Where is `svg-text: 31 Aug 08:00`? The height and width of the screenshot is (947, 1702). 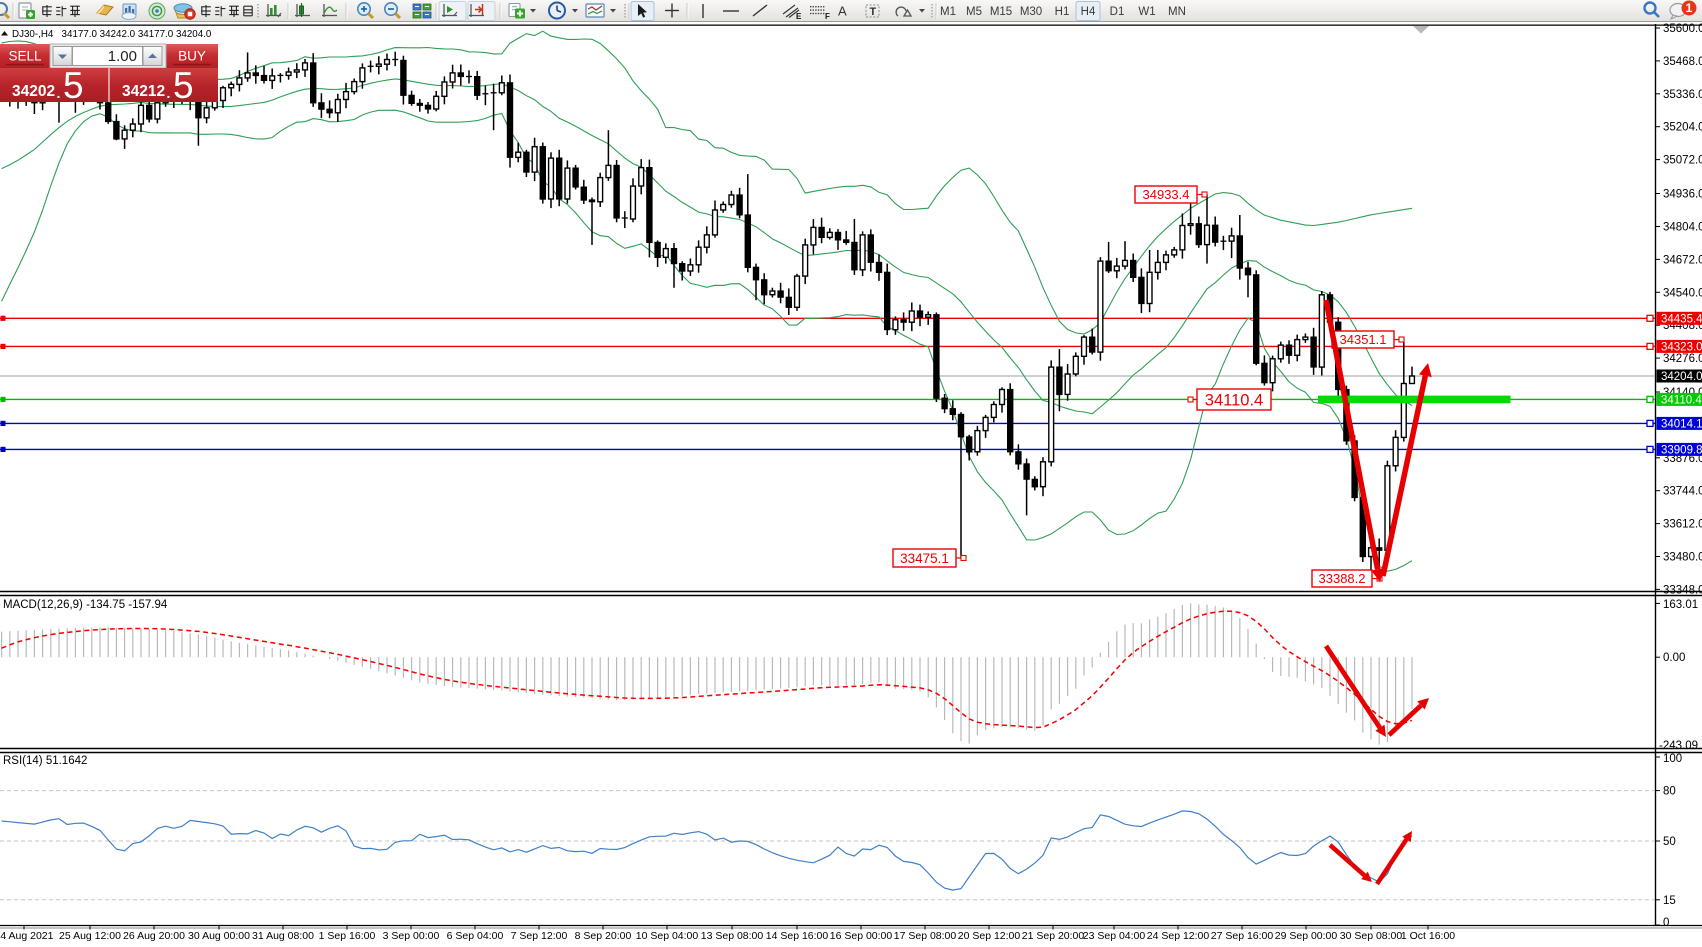
svg-text: 31 Aug 08:00 is located at coordinates (283, 936).